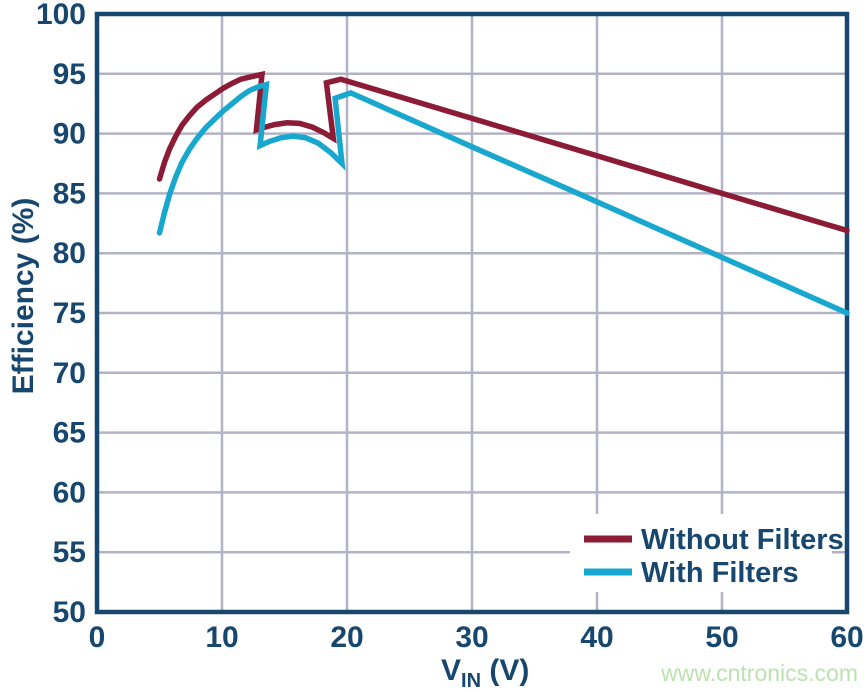 Image resolution: width=867 pixels, height=692 pixels. I want to click on x-axis-title-subscript: IN, so click(471, 681).